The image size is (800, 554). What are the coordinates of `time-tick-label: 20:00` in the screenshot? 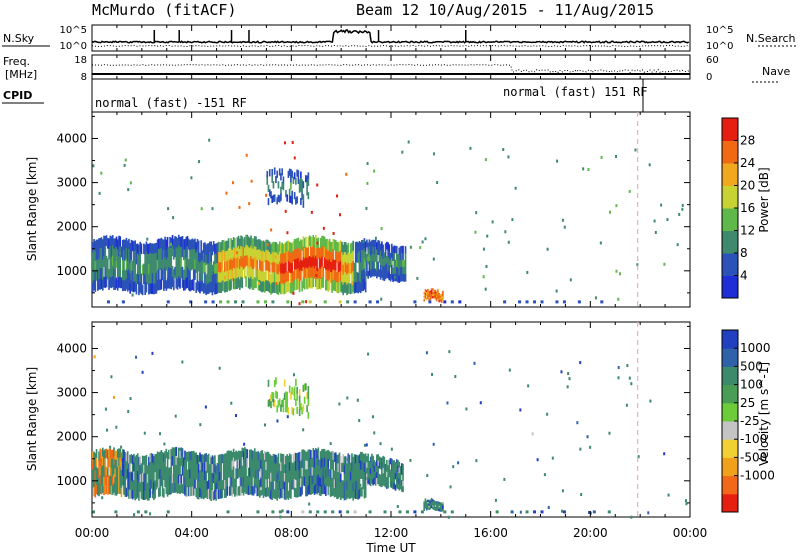 It's located at (590, 533).